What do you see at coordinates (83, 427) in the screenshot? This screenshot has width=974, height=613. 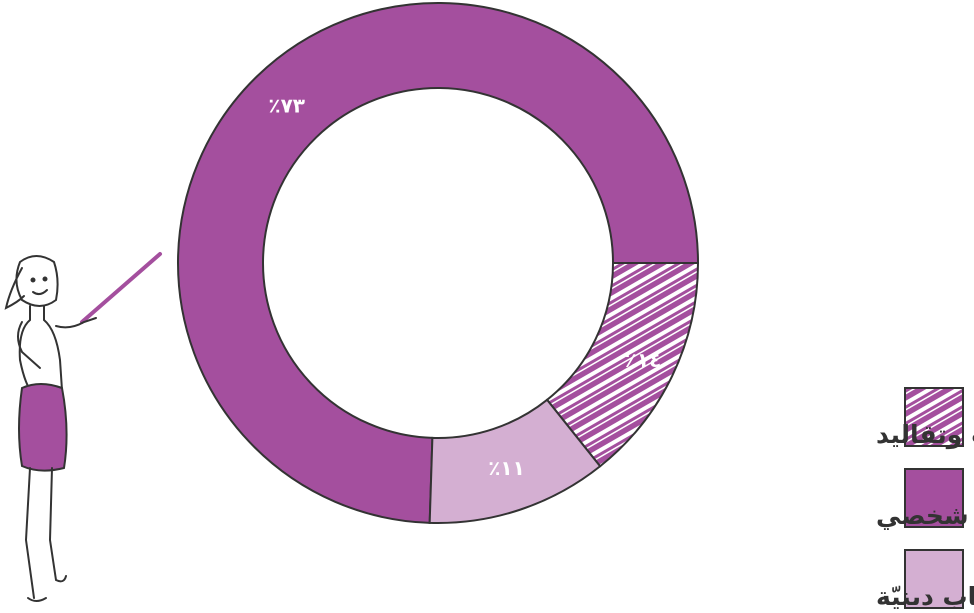 I see `presenter-figure` at bounding box center [83, 427].